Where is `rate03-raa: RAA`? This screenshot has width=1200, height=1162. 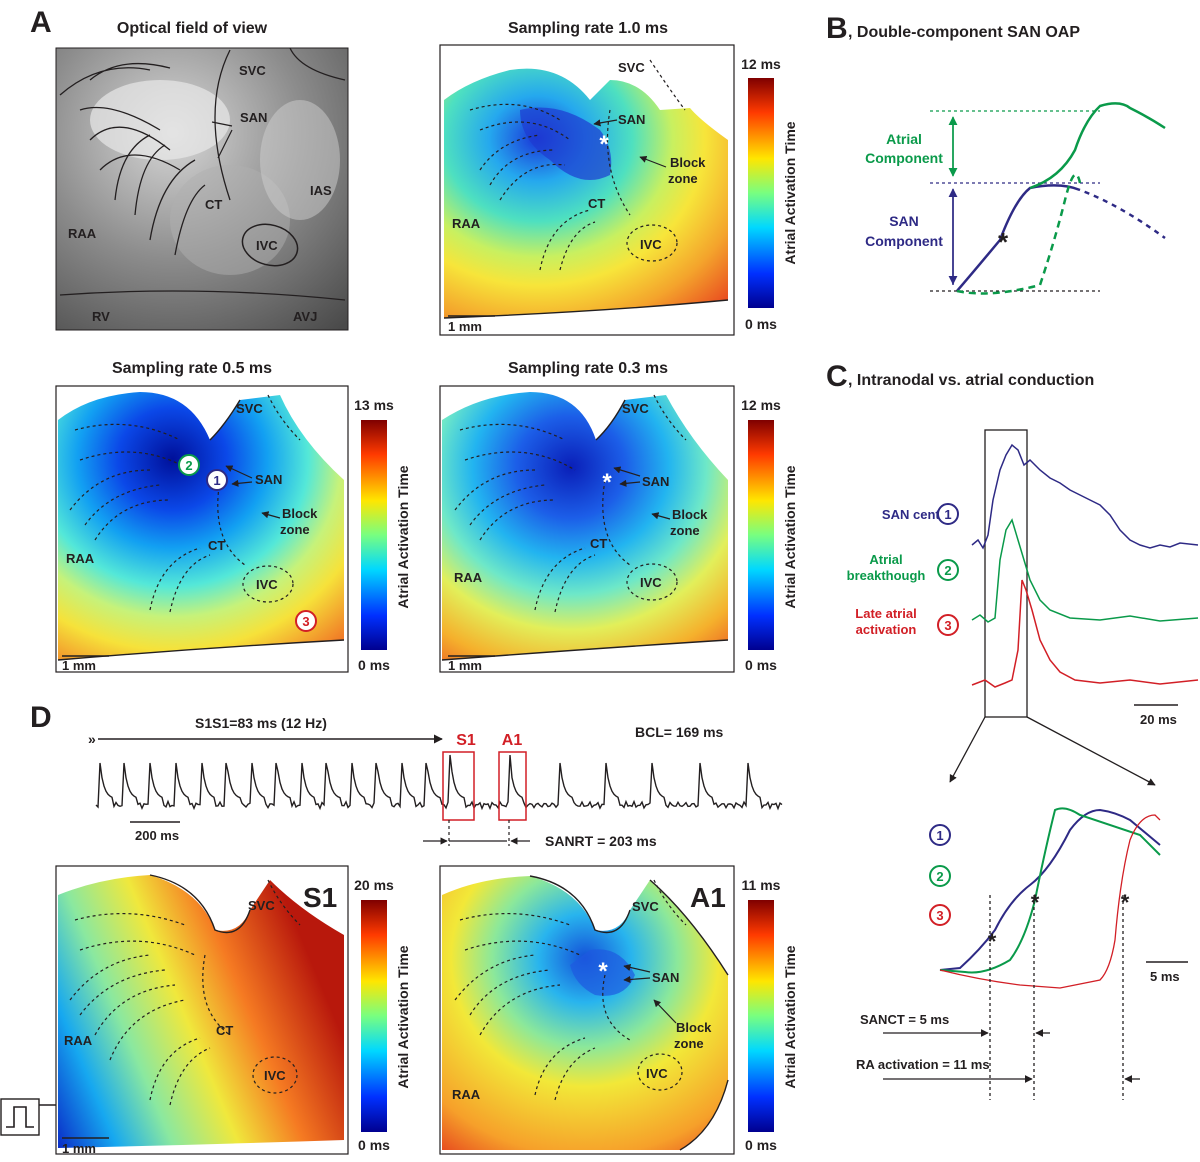 rate03-raa: RAA is located at coordinates (468, 577).